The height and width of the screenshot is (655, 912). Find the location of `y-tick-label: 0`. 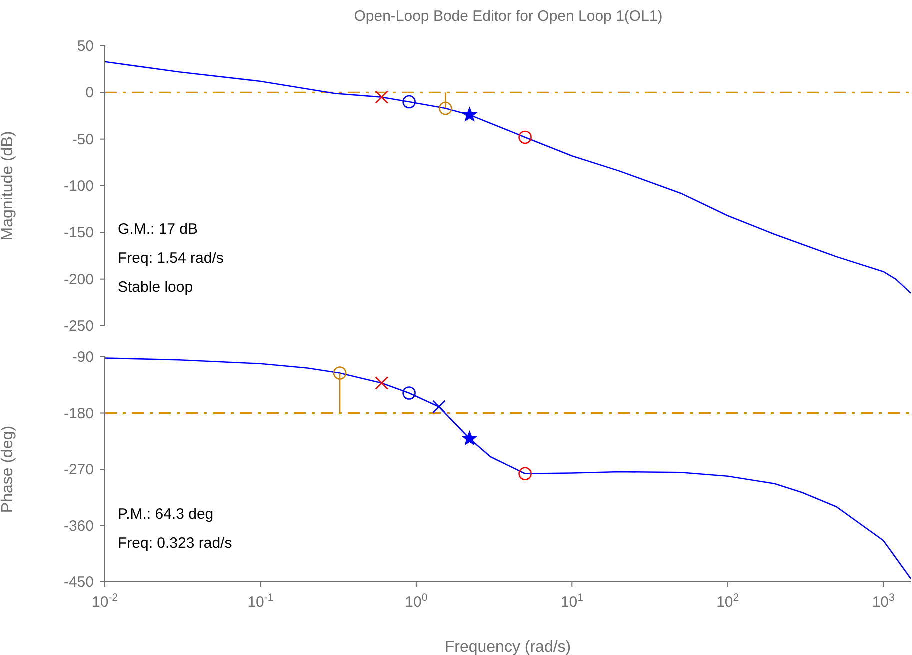

y-tick-label: 0 is located at coordinates (90, 93).